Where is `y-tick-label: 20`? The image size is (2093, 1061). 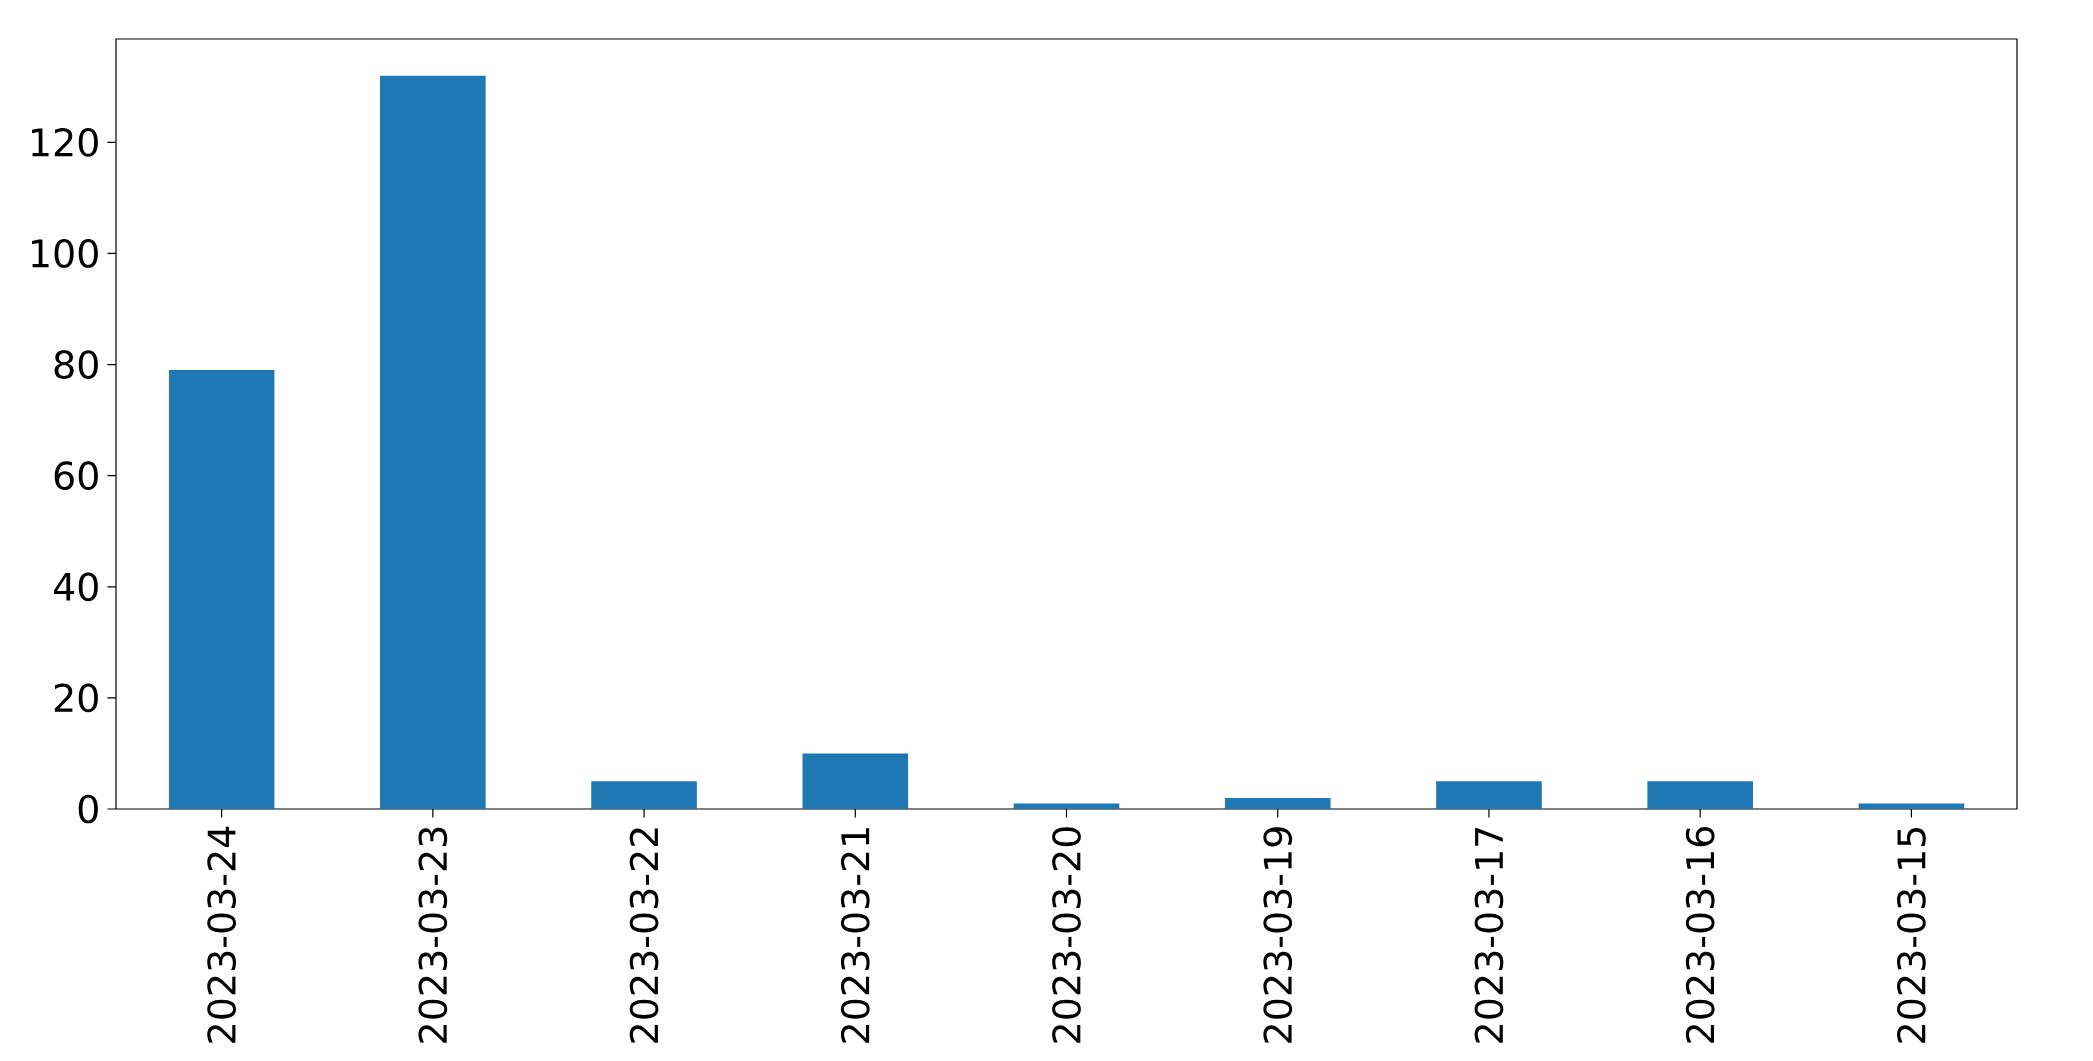
y-tick-label: 20 is located at coordinates (76, 698).